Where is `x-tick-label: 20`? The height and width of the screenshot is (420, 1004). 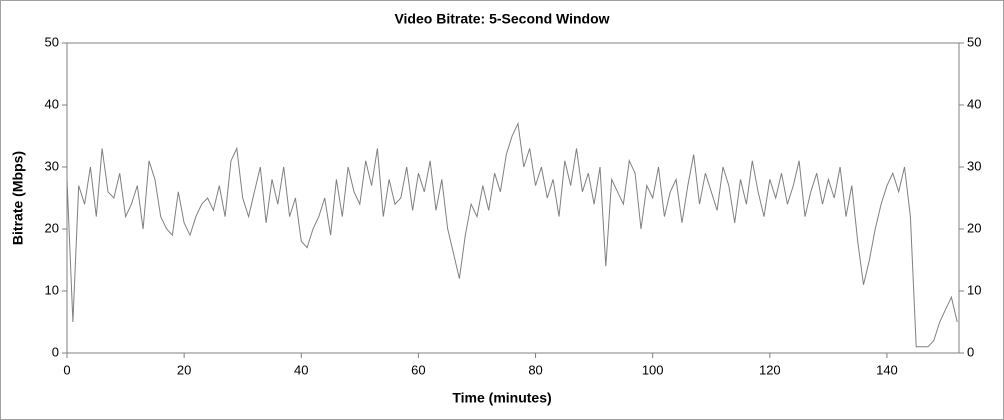 x-tick-label: 20 is located at coordinates (184, 369).